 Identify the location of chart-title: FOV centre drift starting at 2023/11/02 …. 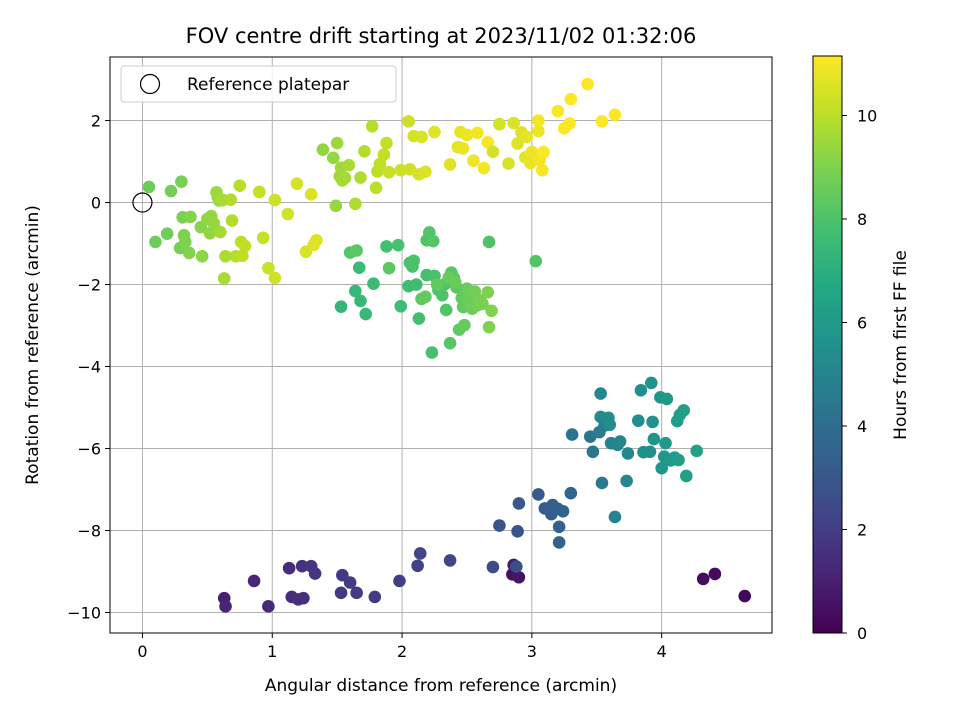
(441, 36).